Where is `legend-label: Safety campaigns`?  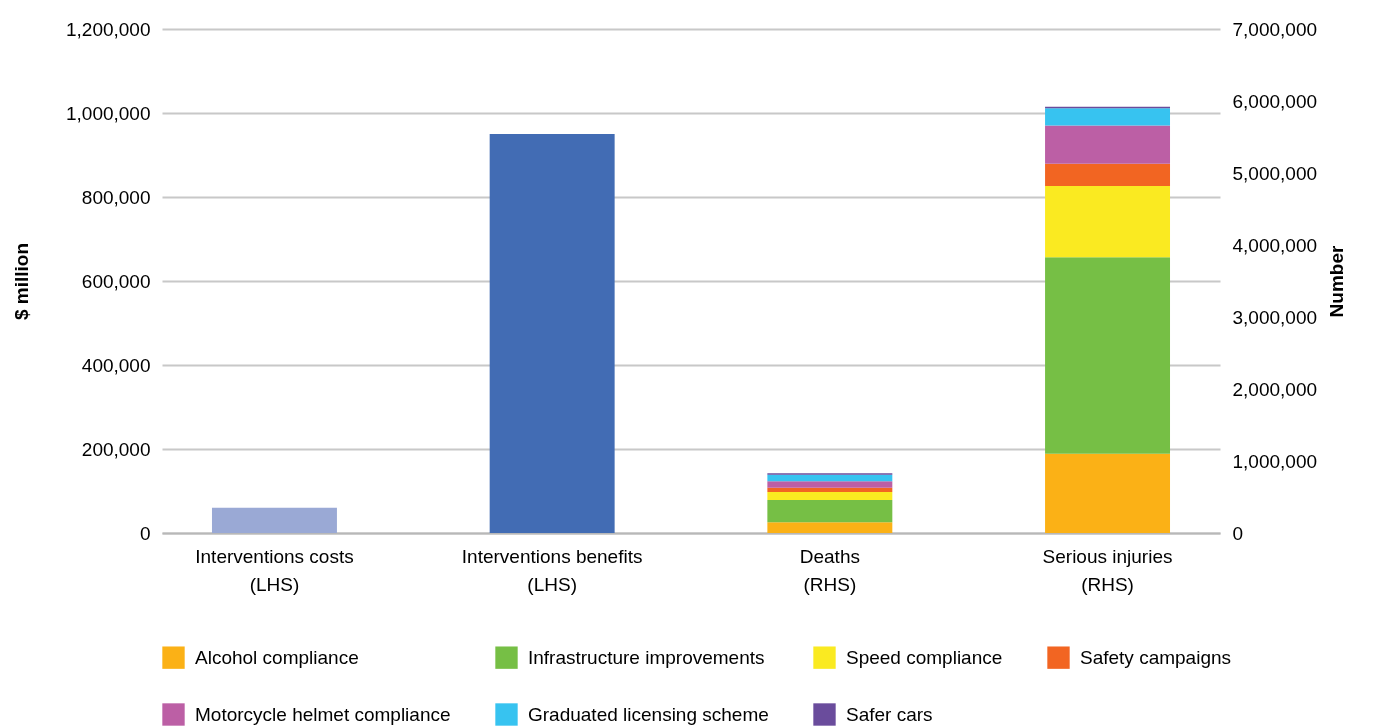 legend-label: Safety campaigns is located at coordinates (1156, 657).